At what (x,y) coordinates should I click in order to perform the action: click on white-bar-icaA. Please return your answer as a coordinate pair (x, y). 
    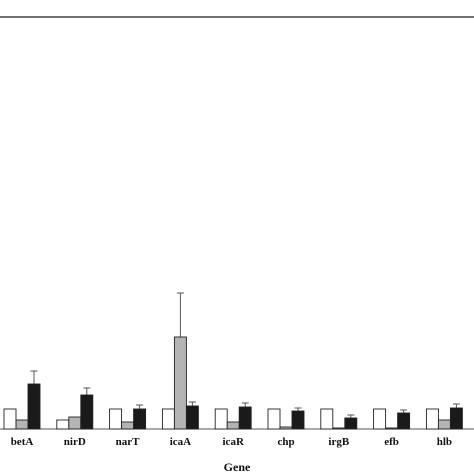
    Looking at the image, I should click on (168, 419).